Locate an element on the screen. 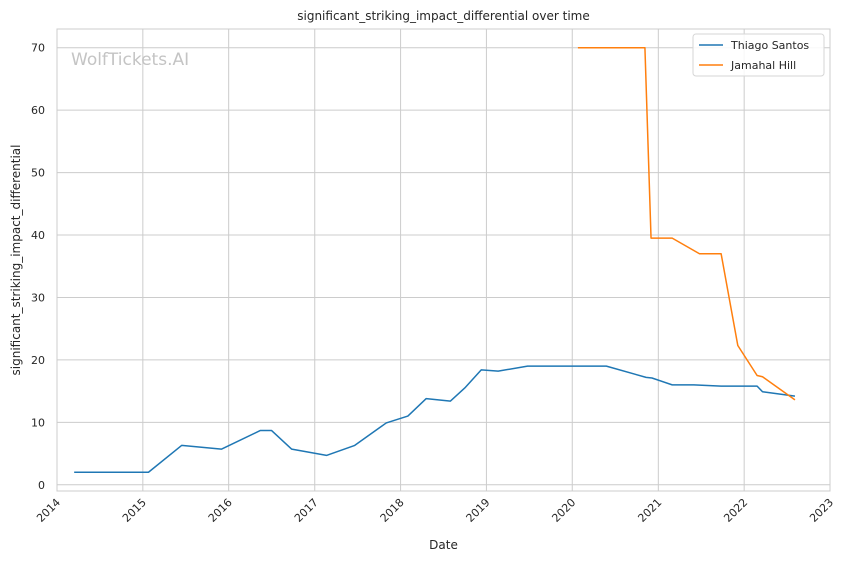 The height and width of the screenshot is (561, 855). x-tick-label: 2020 is located at coordinates (563, 510).